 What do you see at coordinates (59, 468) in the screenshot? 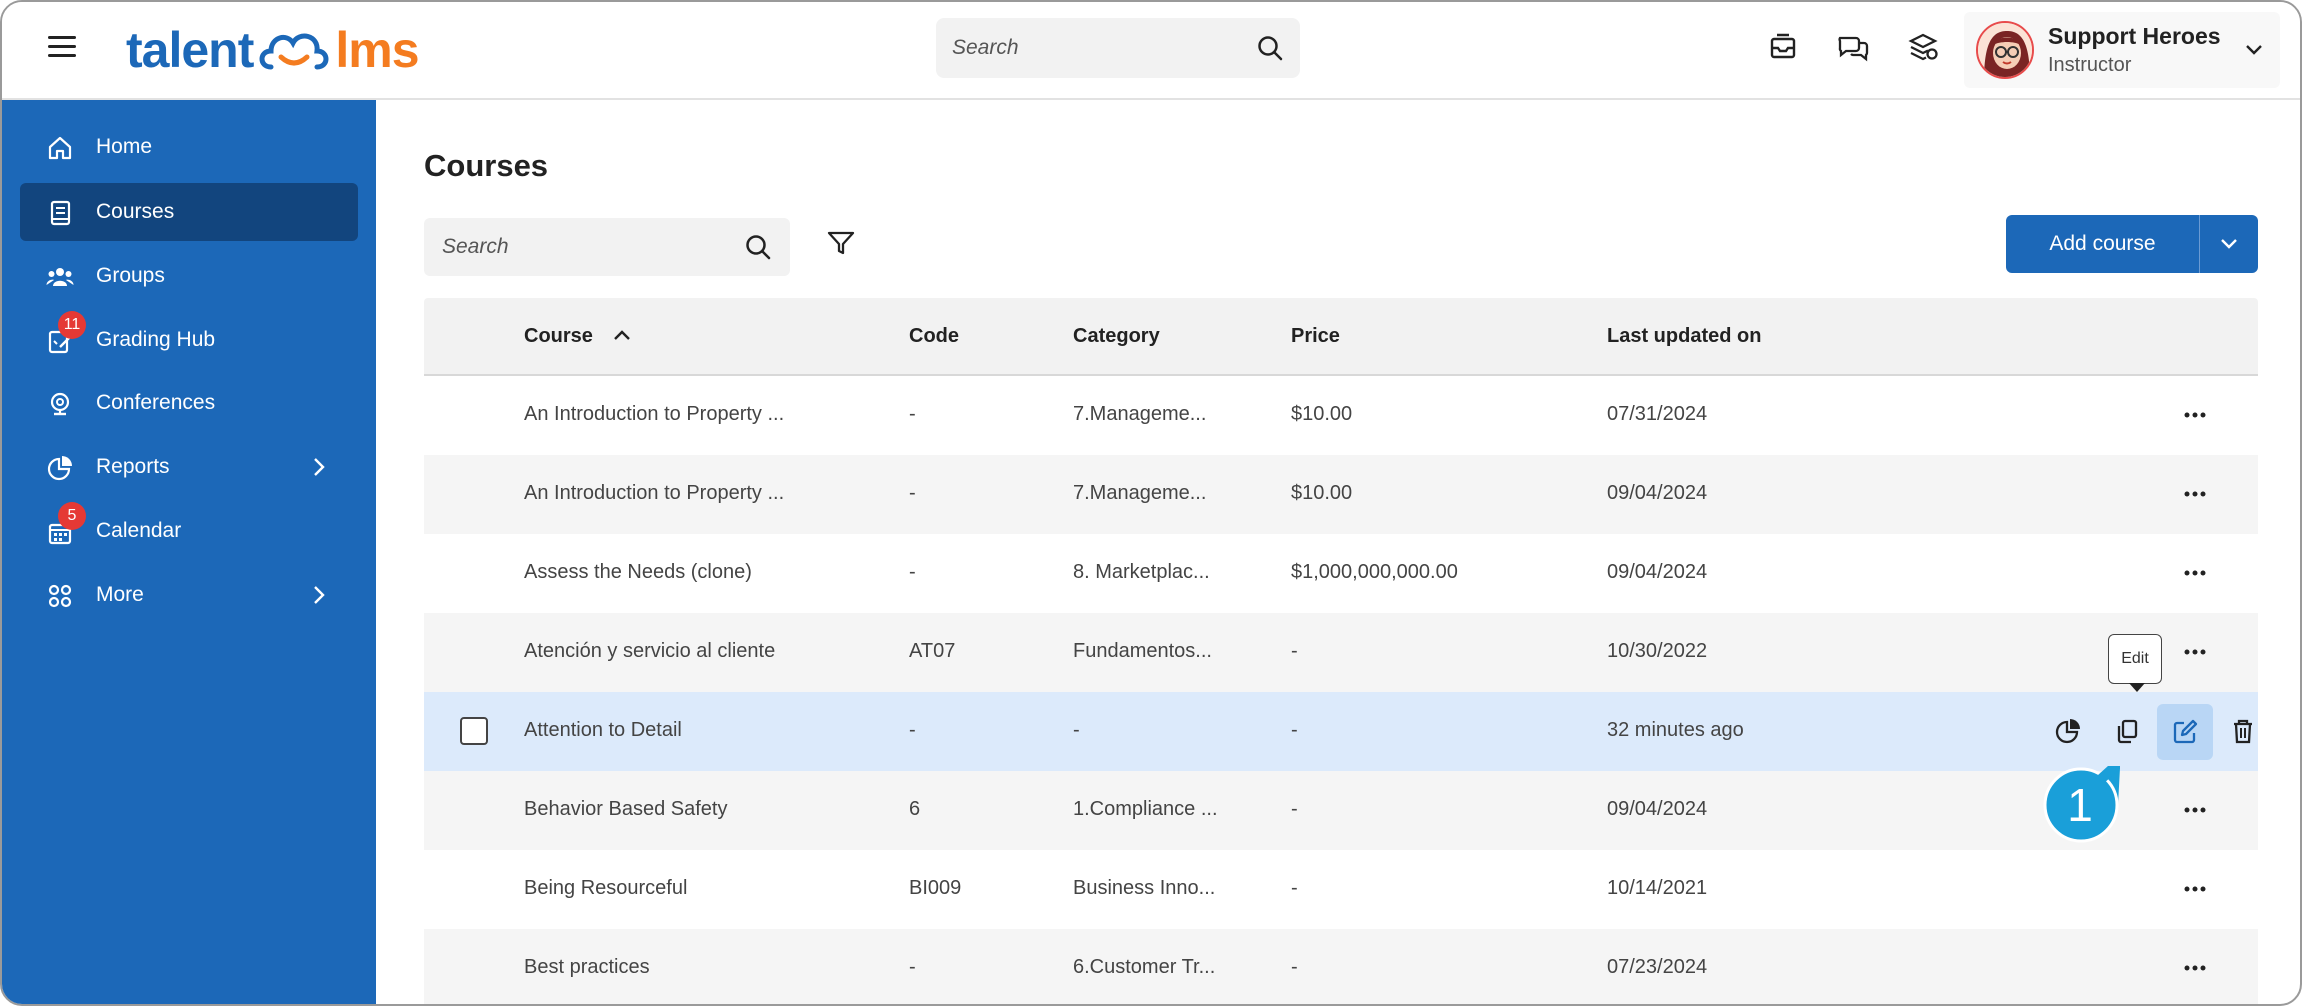
I see `pie-chart-icon` at bounding box center [59, 468].